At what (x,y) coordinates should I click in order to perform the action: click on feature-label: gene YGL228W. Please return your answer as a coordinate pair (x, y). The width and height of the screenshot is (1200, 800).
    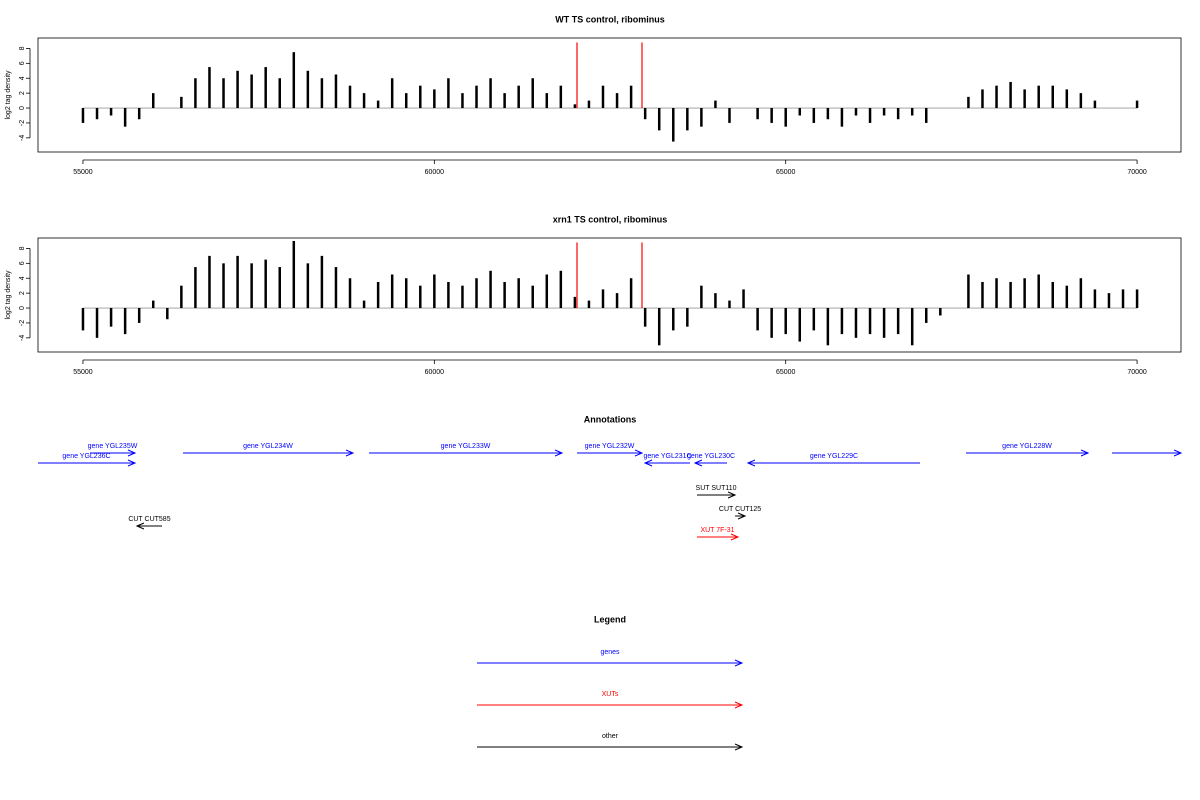
    Looking at the image, I should click on (1027, 446).